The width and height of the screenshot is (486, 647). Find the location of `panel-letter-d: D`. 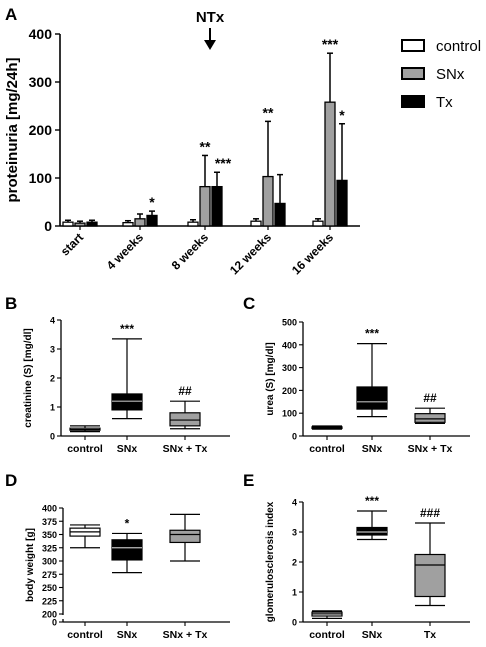

panel-letter-d: D is located at coordinates (11, 480).